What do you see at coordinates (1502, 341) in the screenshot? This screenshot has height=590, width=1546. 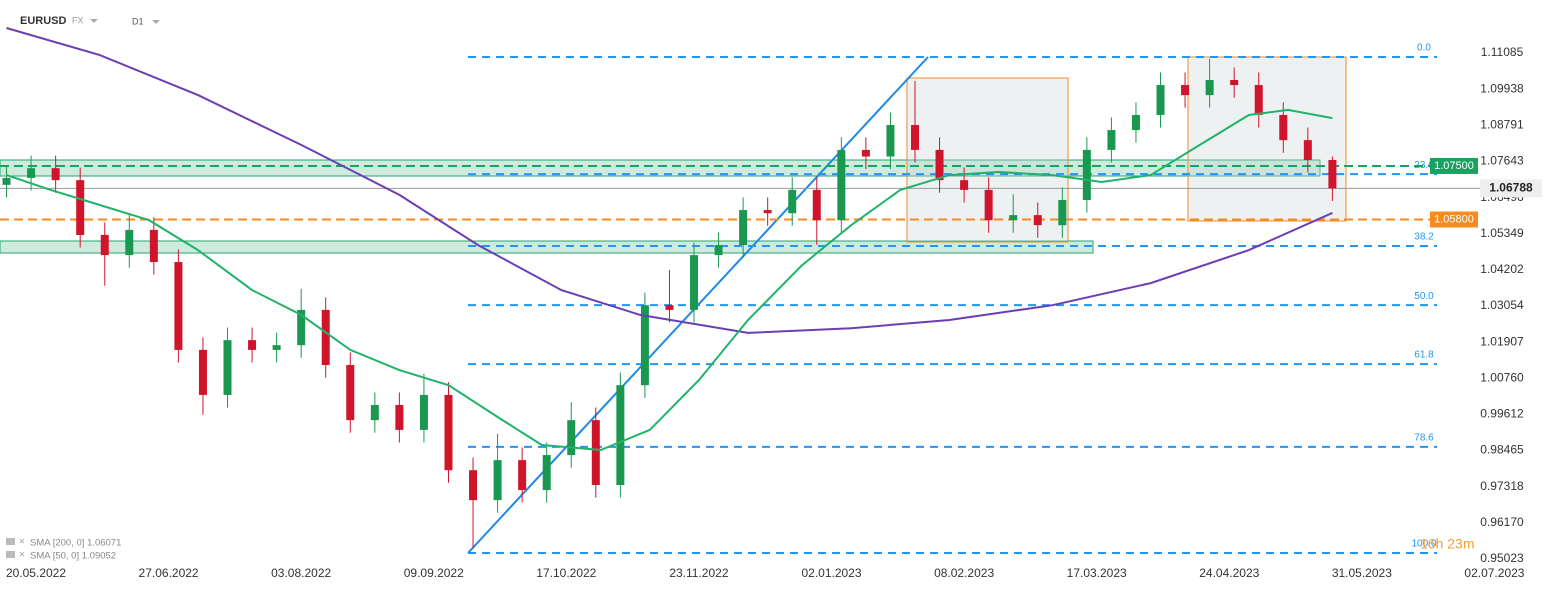 I see `y-tick-label: 1.01907` at bounding box center [1502, 341].